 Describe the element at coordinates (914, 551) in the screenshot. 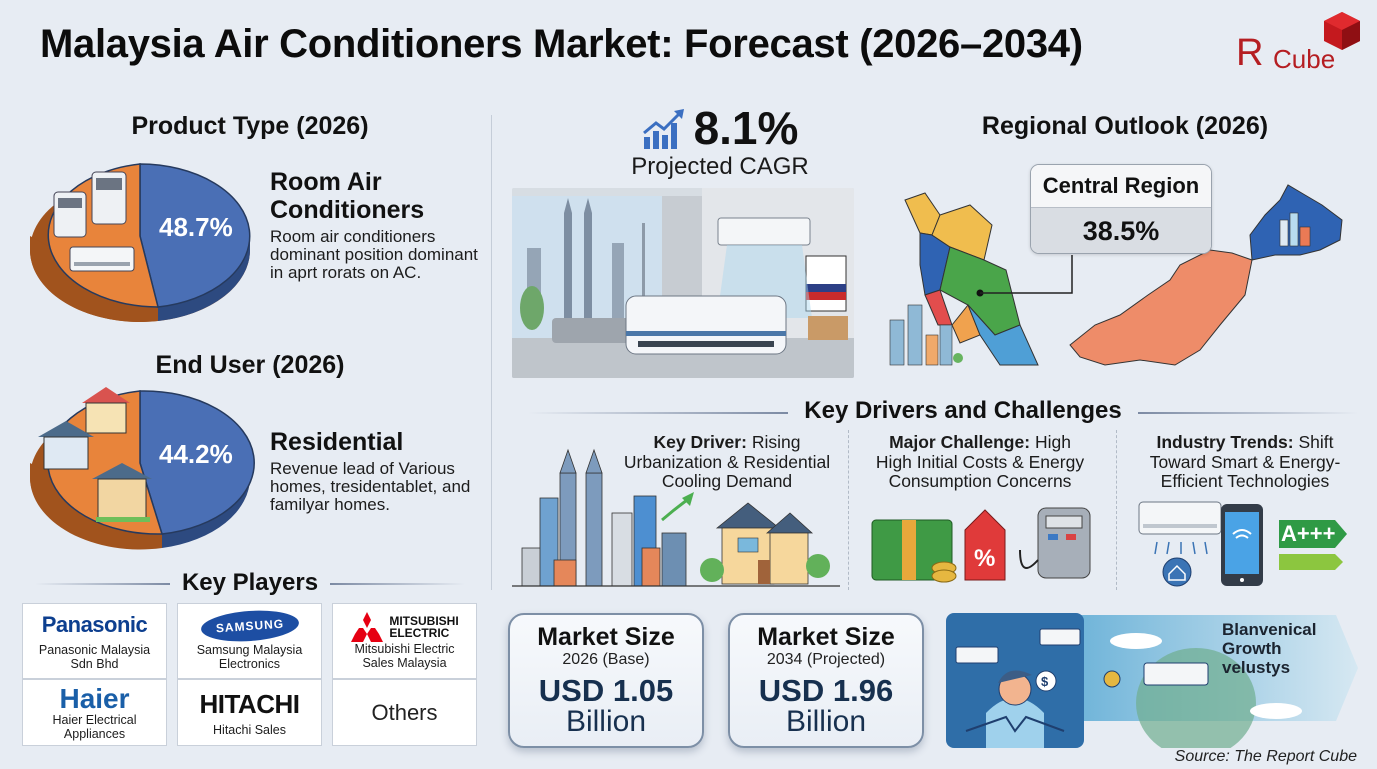

I see `money-stack-icon` at that location.